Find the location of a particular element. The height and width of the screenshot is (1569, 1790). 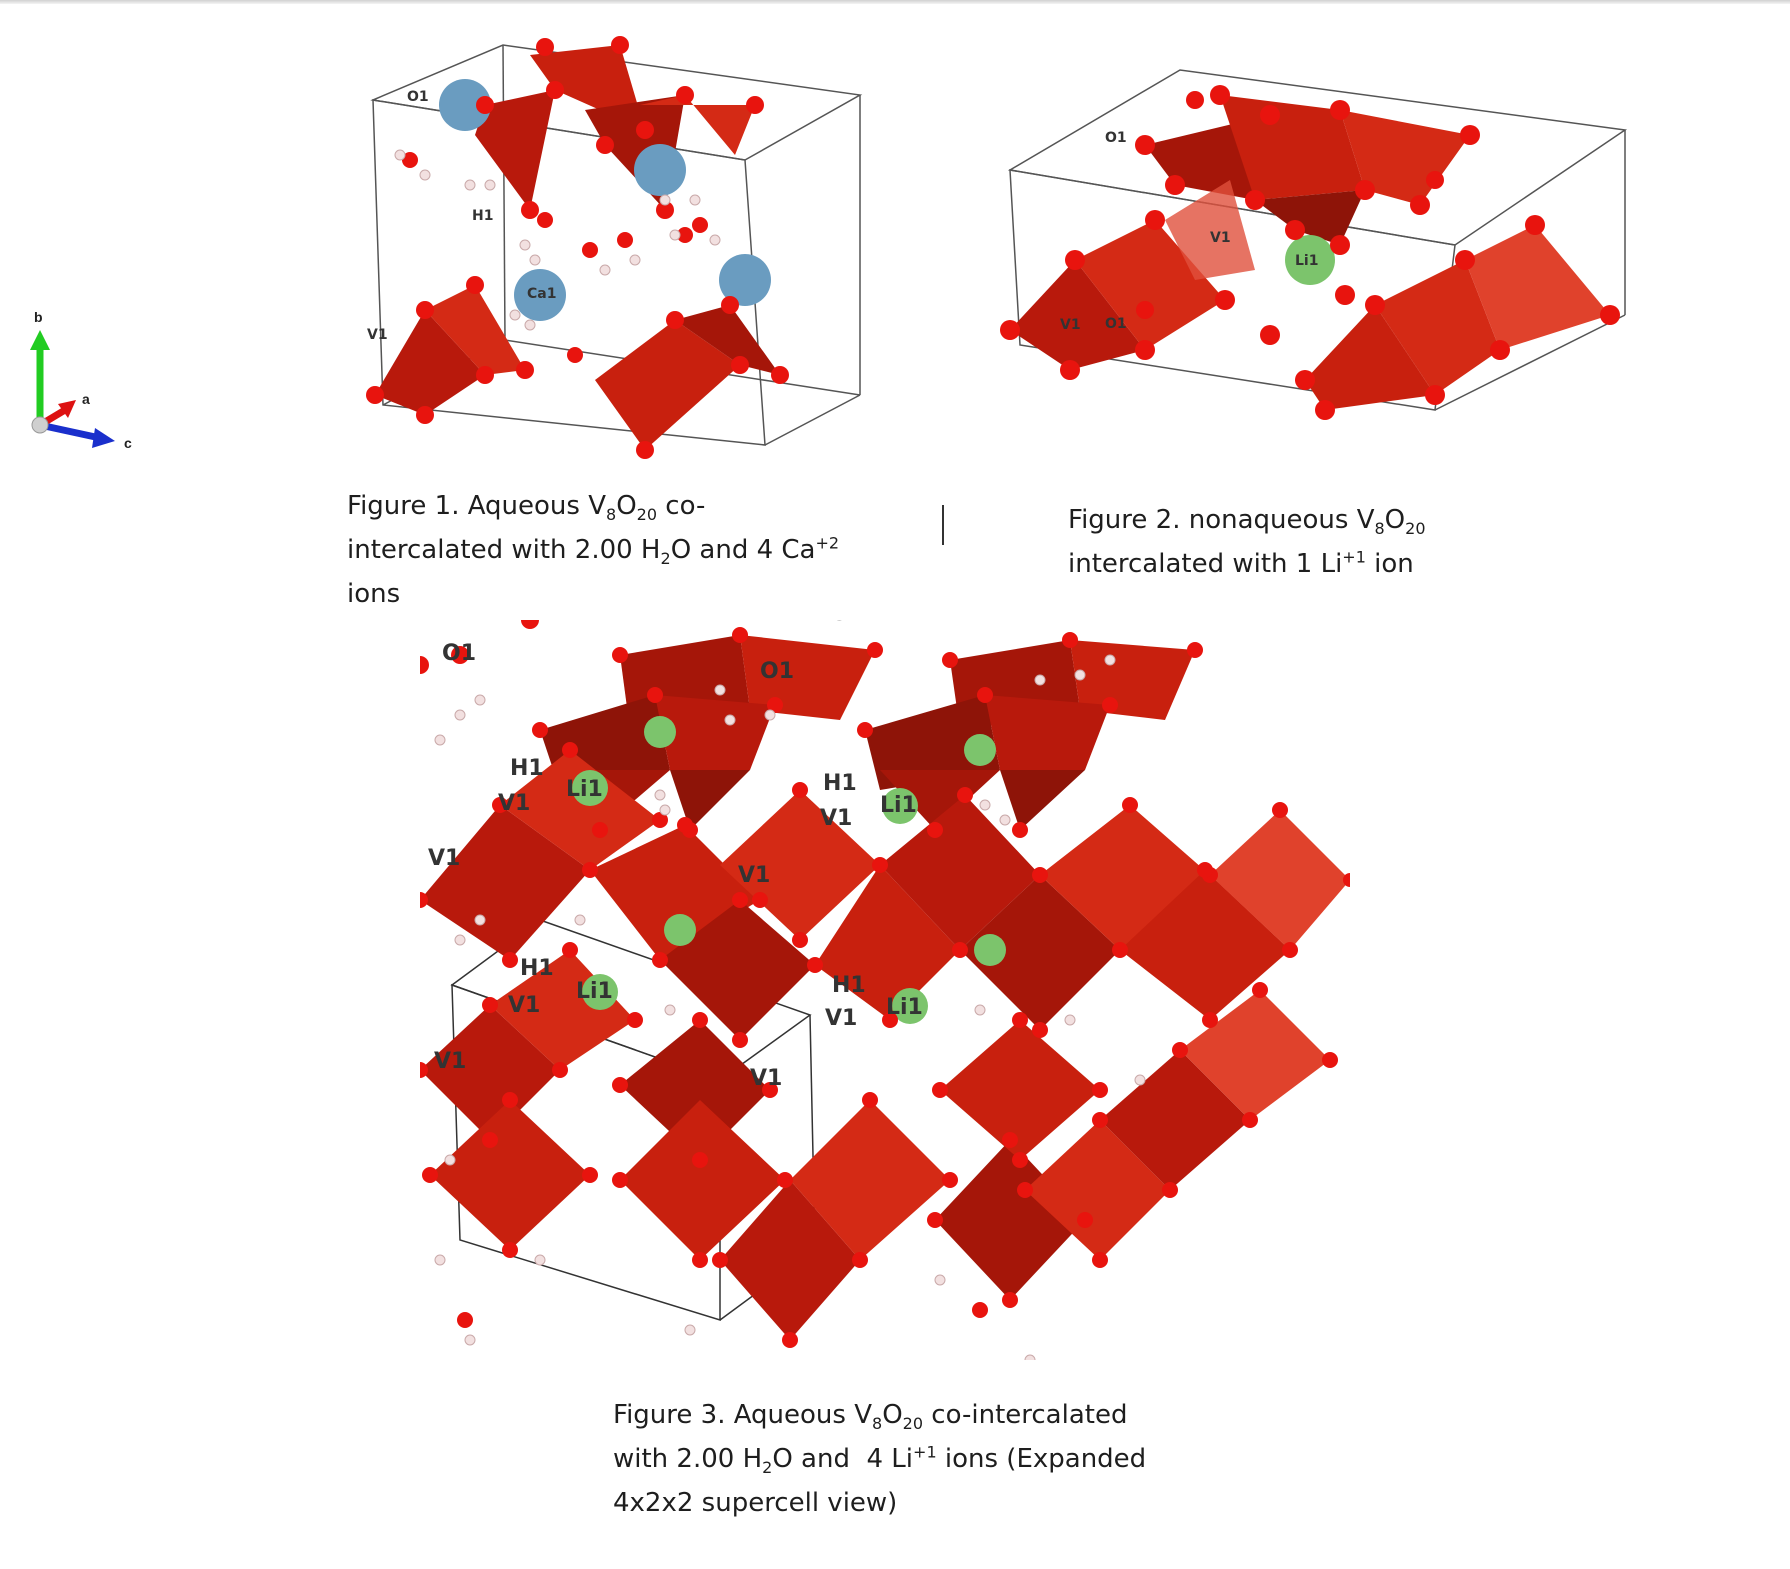

caption-3-text: O is located at coordinates (892, 1415).